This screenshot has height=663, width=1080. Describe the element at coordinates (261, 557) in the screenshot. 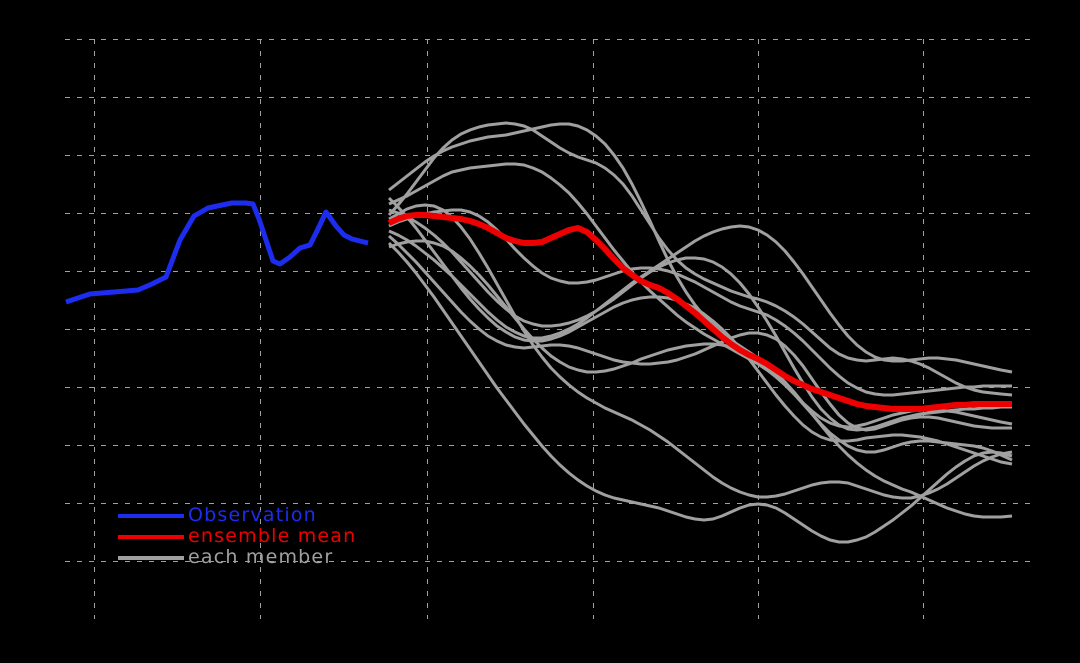

I see `legend-label-each-member: each member` at that location.